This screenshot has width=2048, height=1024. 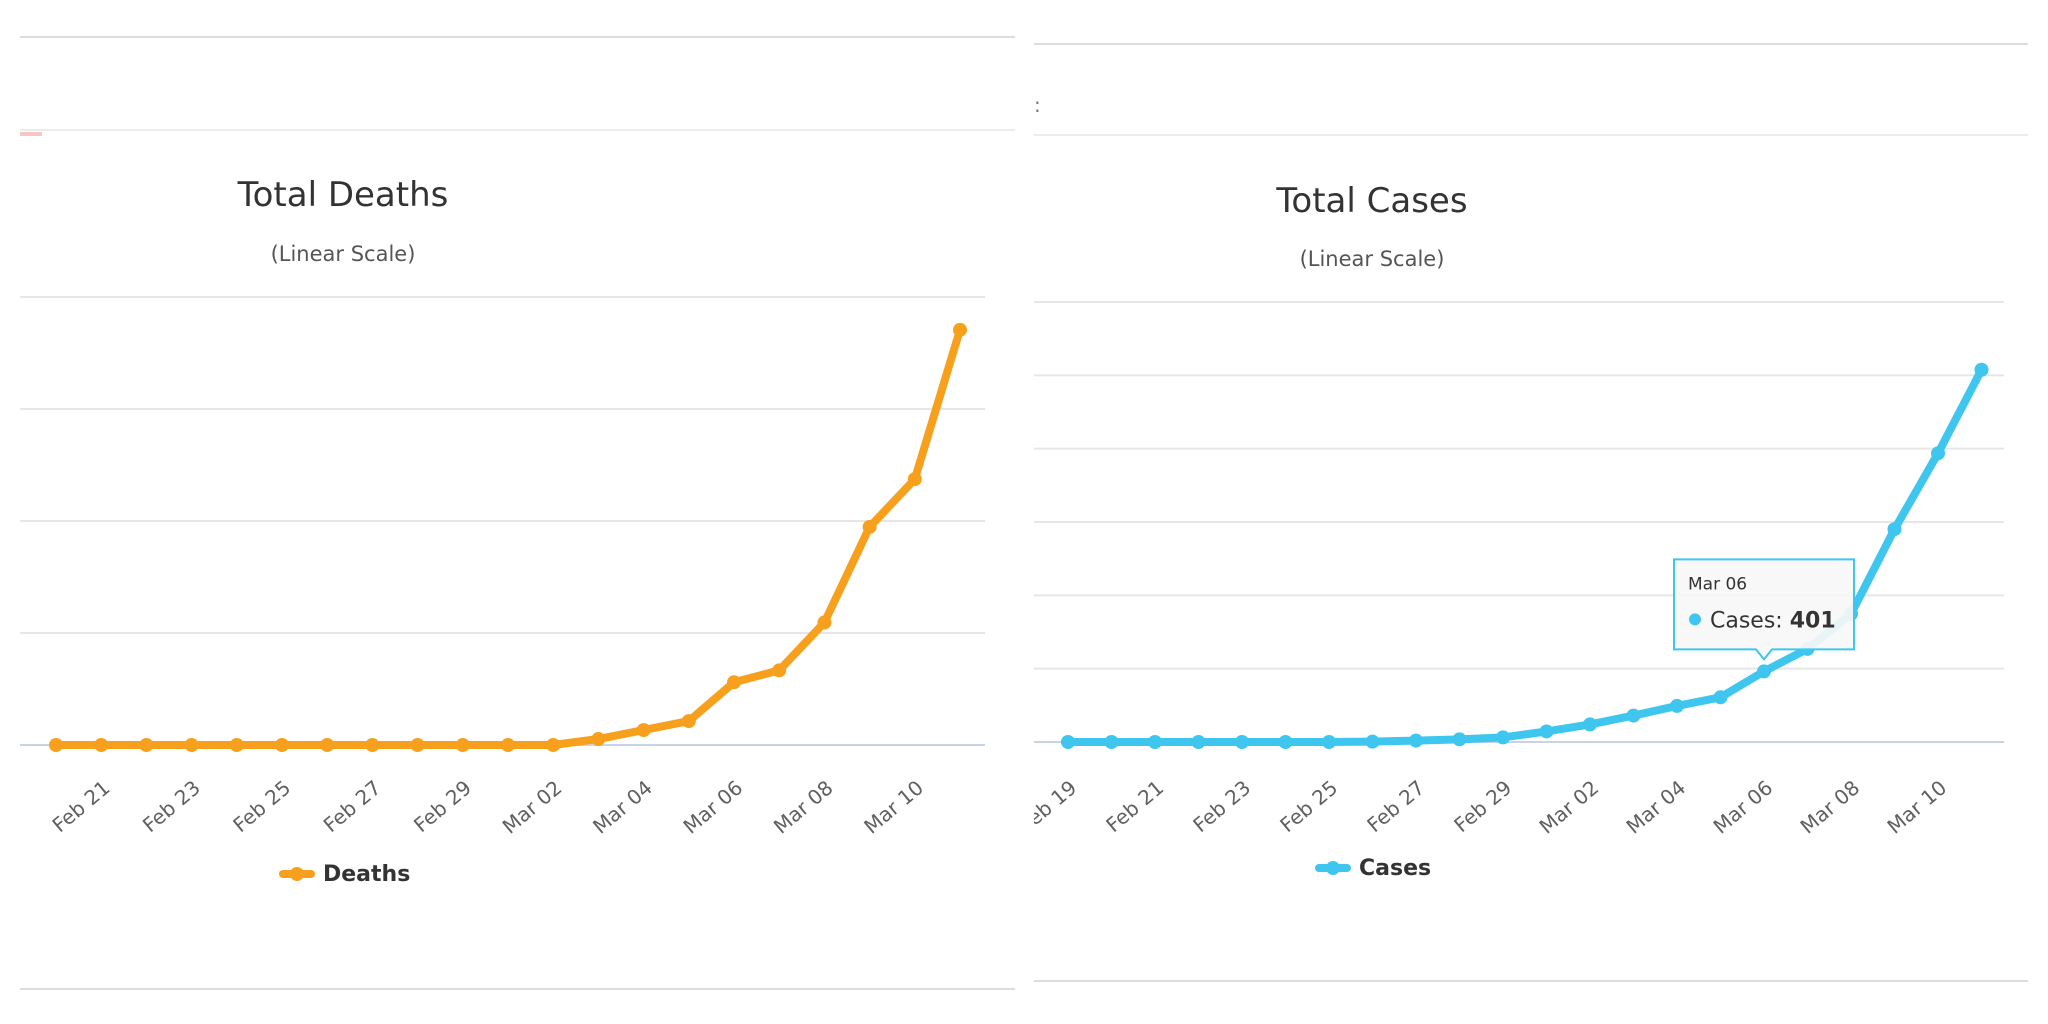 I want to click on tooltip-value: 401, so click(x=1813, y=620).